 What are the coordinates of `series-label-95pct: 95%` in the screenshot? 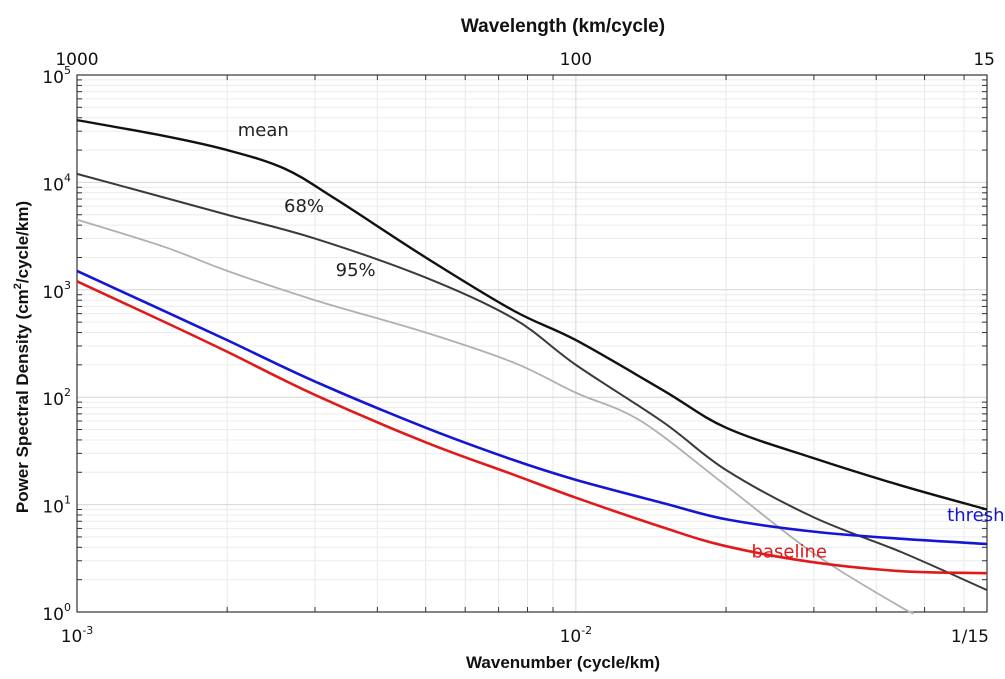 It's located at (356, 270).